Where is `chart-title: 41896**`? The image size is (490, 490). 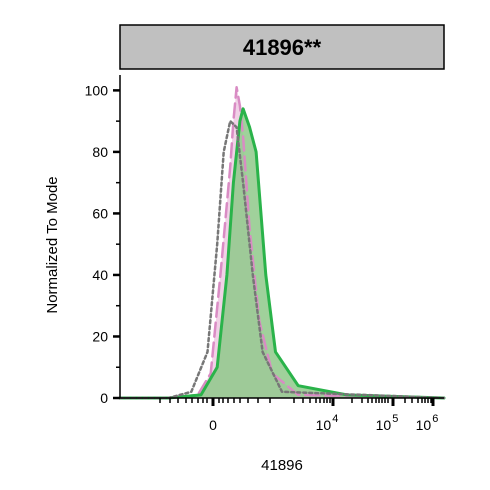
chart-title: 41896** is located at coordinates (282, 47).